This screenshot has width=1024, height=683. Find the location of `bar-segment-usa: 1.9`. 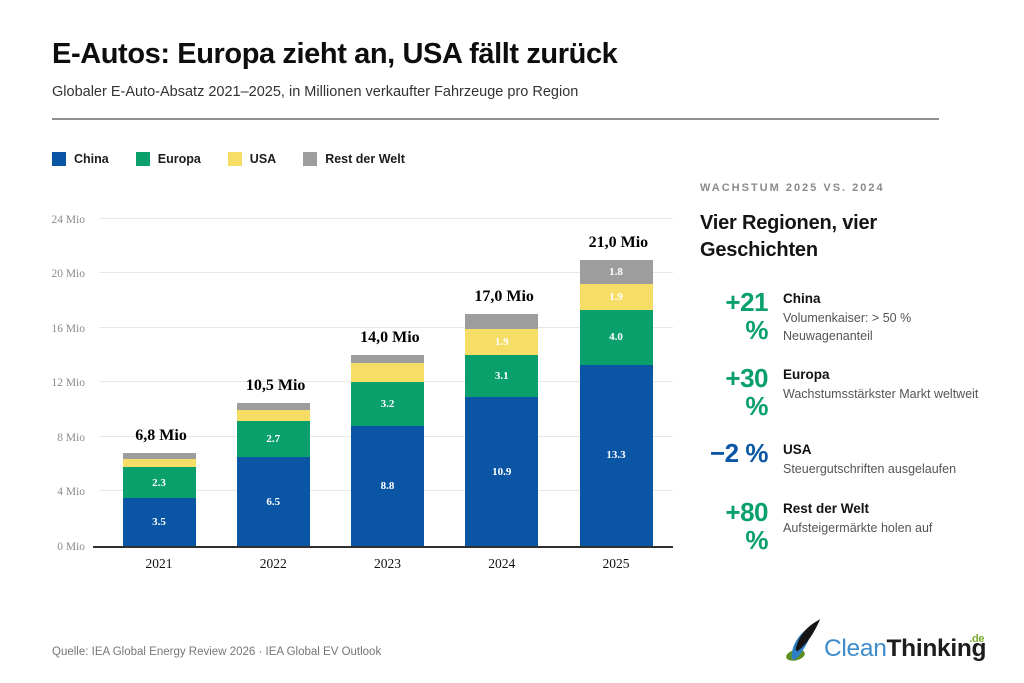

bar-segment-usa: 1.9 is located at coordinates (616, 297).